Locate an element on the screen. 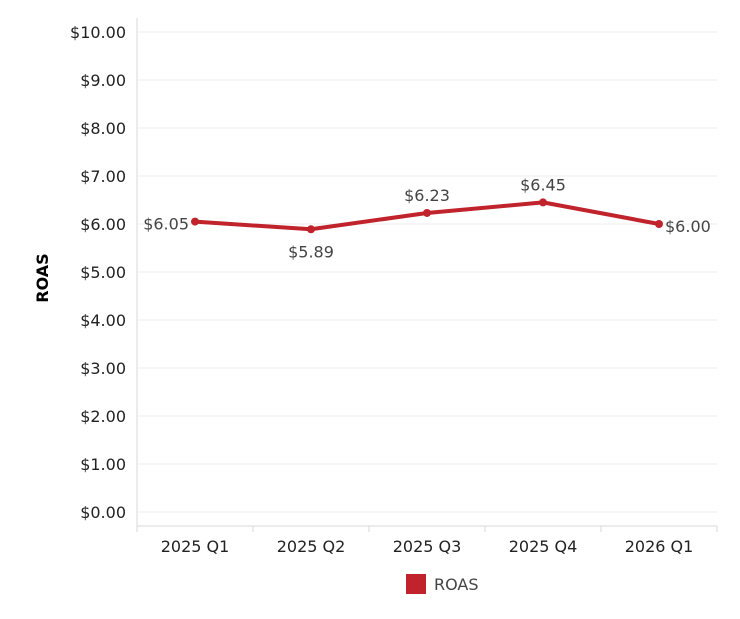 The height and width of the screenshot is (619, 740). x-tick-label: 2025 Q3 is located at coordinates (427, 546).